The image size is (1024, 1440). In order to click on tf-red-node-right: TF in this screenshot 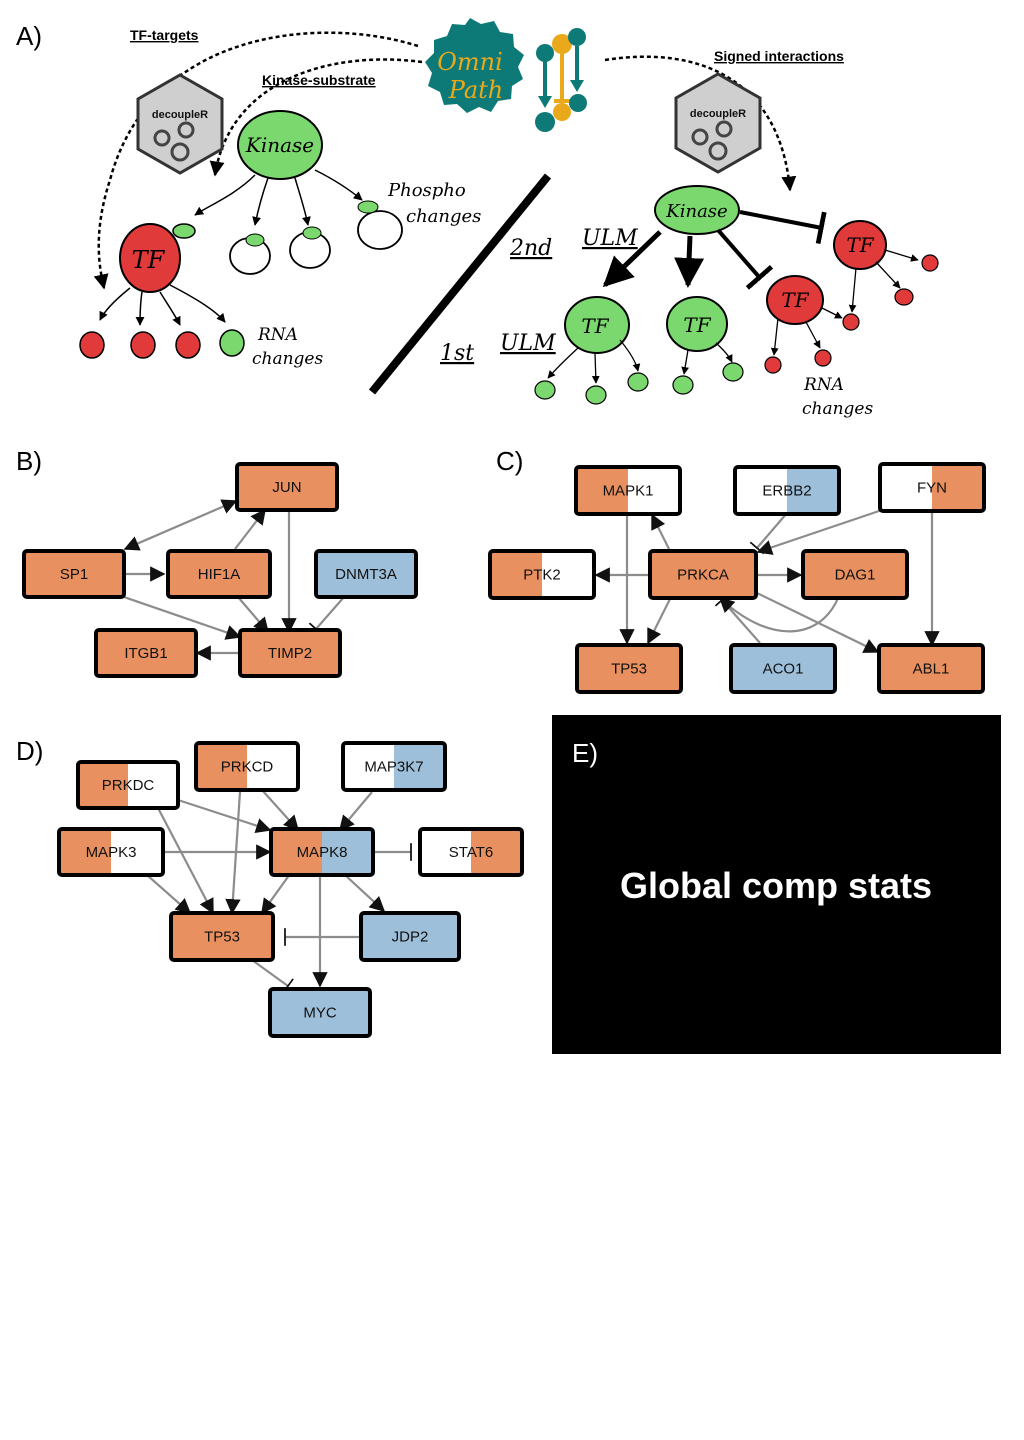, I will do `click(860, 245)`.